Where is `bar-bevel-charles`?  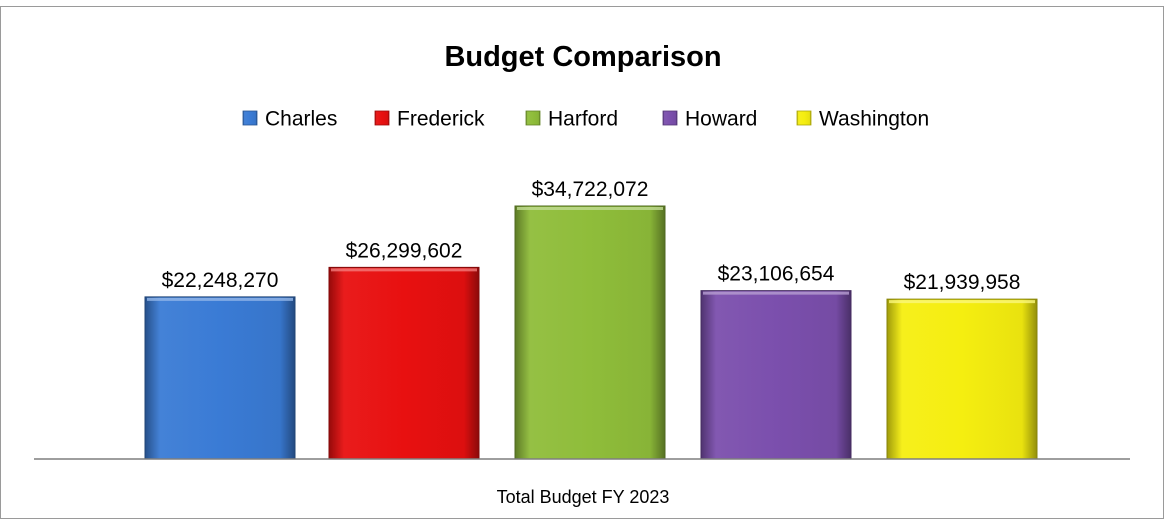 bar-bevel-charles is located at coordinates (220, 299).